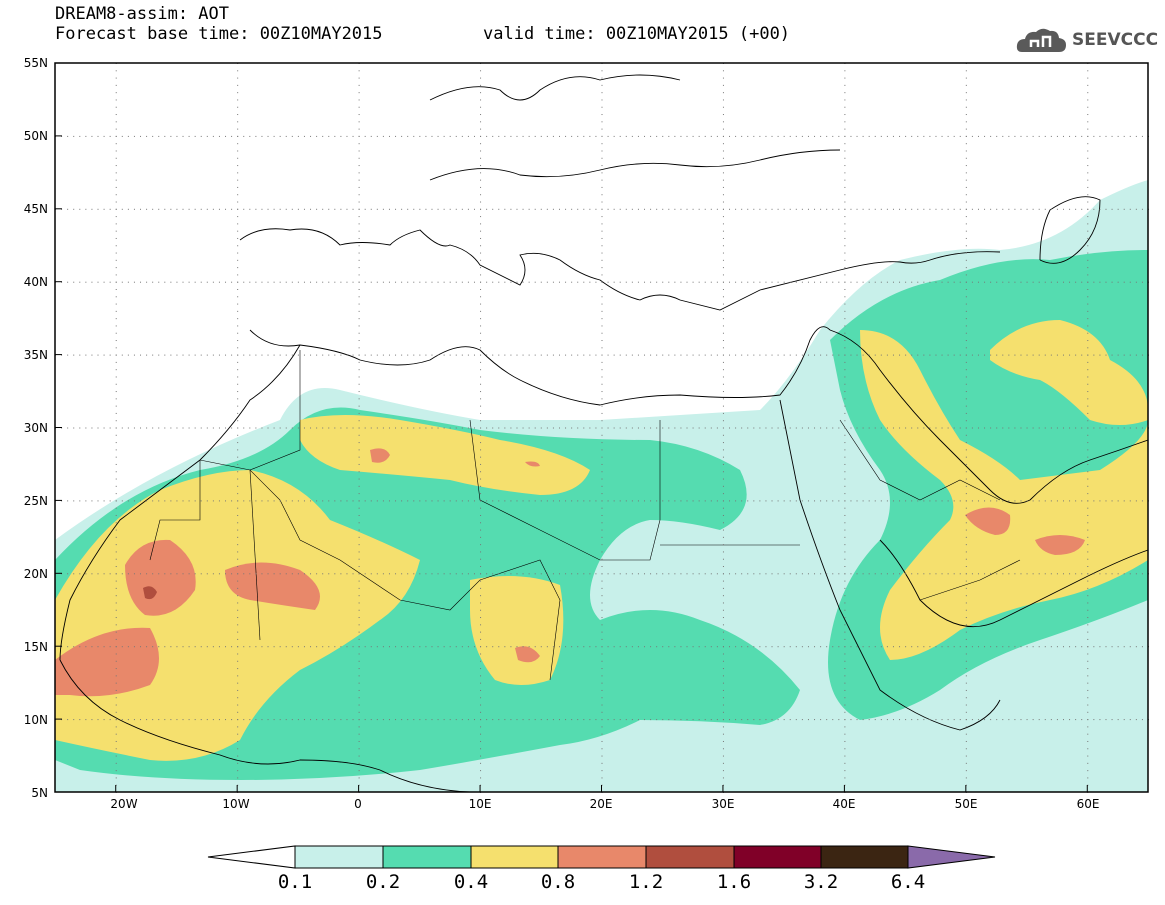 This screenshot has width=1165, height=905. What do you see at coordinates (251, 857) in the screenshot?
I see `colorbar-low-arrow` at bounding box center [251, 857].